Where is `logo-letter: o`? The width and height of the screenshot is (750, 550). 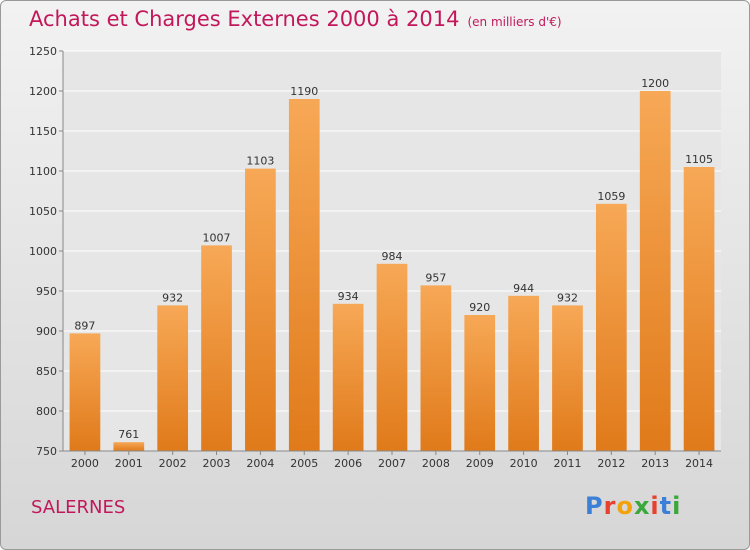 logo-letter: o is located at coordinates (625, 506).